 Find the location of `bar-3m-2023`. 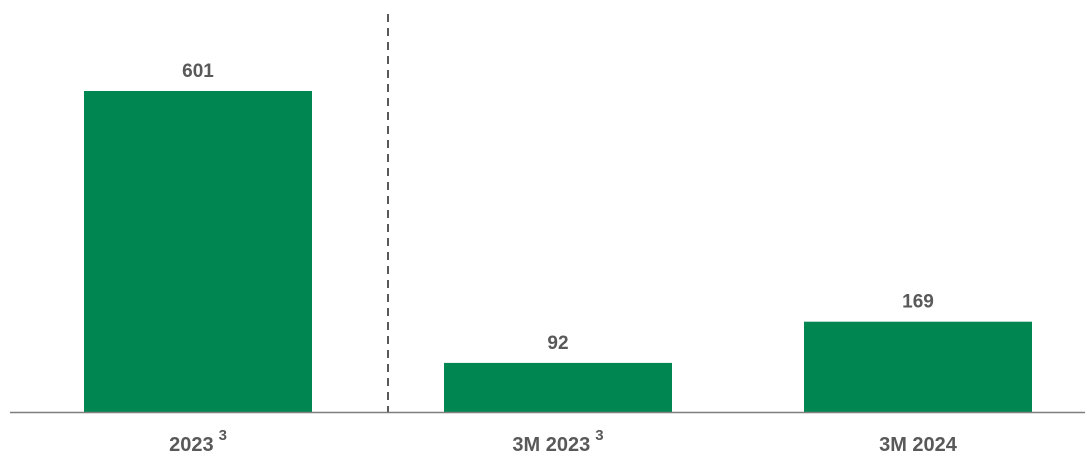

bar-3m-2023 is located at coordinates (558, 387).